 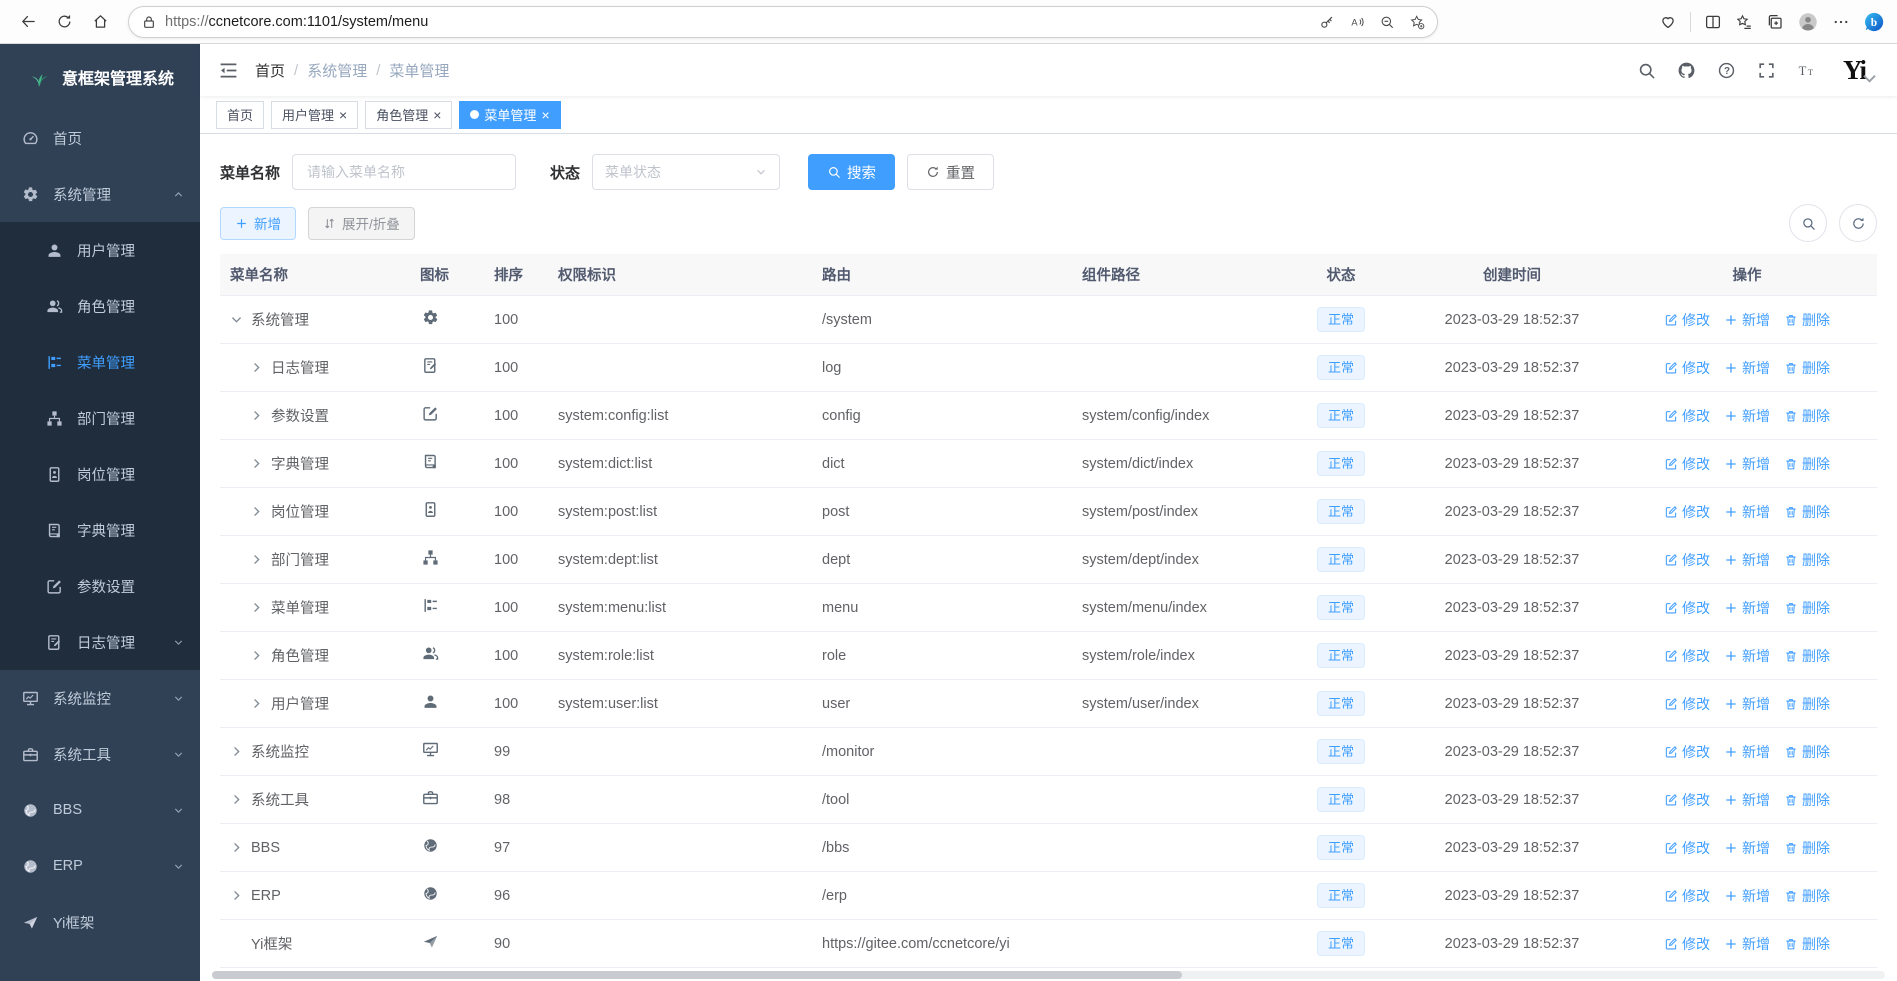 I want to click on tab-role: 角色管理 ×, so click(x=409, y=114).